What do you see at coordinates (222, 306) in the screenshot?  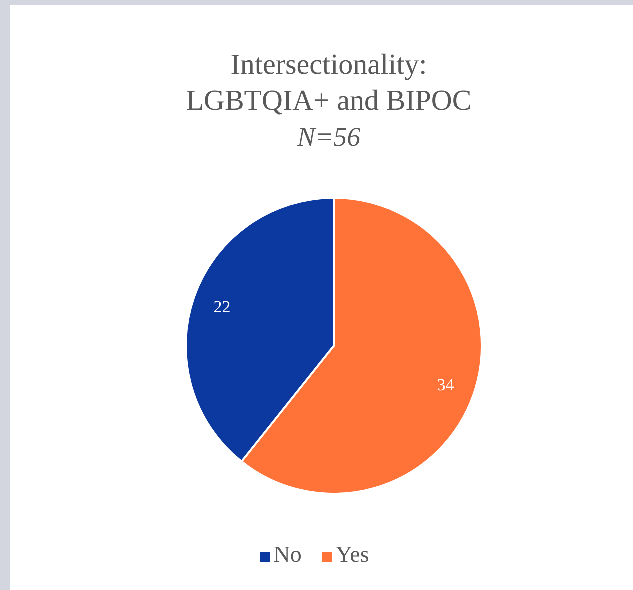 I see `data-label: 22` at bounding box center [222, 306].